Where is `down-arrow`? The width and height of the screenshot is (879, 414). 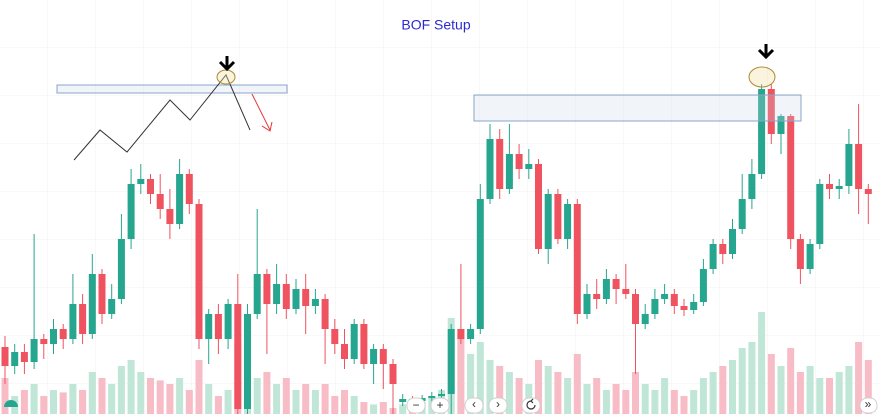 down-arrow is located at coordinates (262, 112).